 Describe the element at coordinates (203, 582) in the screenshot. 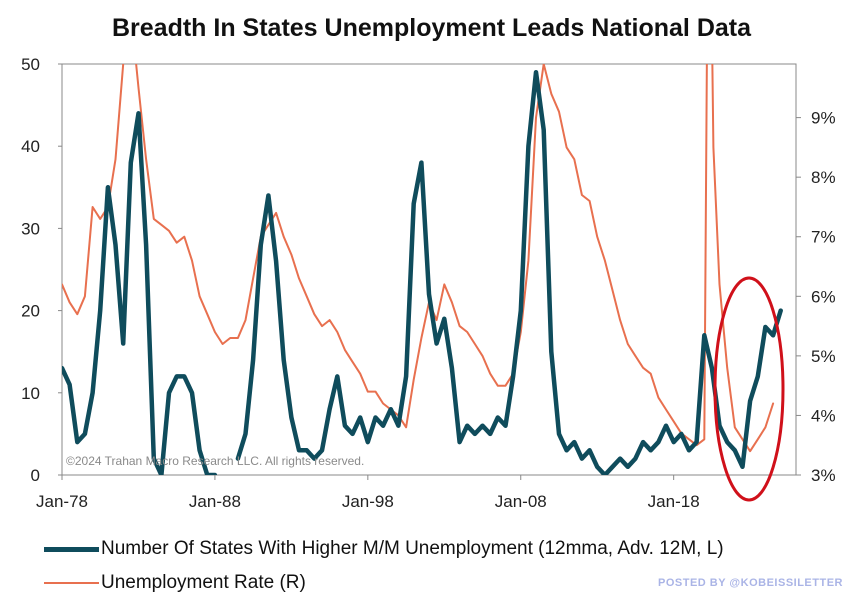

I see `legend-label-rate: Unemployment Rate (R)` at that location.